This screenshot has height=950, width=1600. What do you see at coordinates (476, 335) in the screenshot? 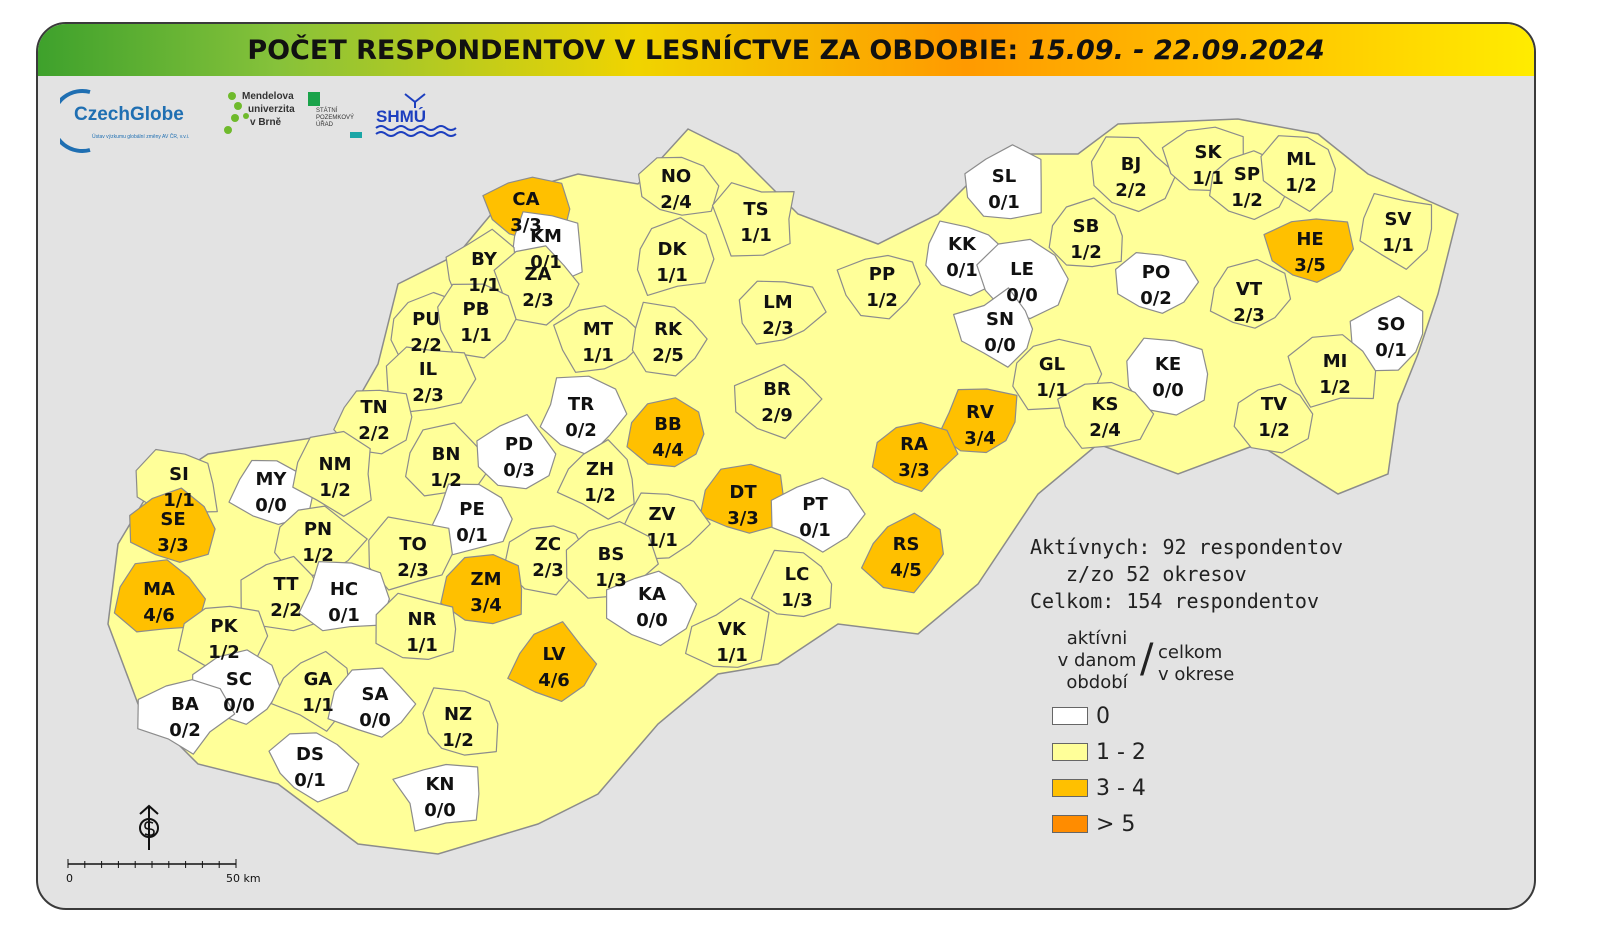
I see `district-count-pb: 1/1` at bounding box center [476, 335].